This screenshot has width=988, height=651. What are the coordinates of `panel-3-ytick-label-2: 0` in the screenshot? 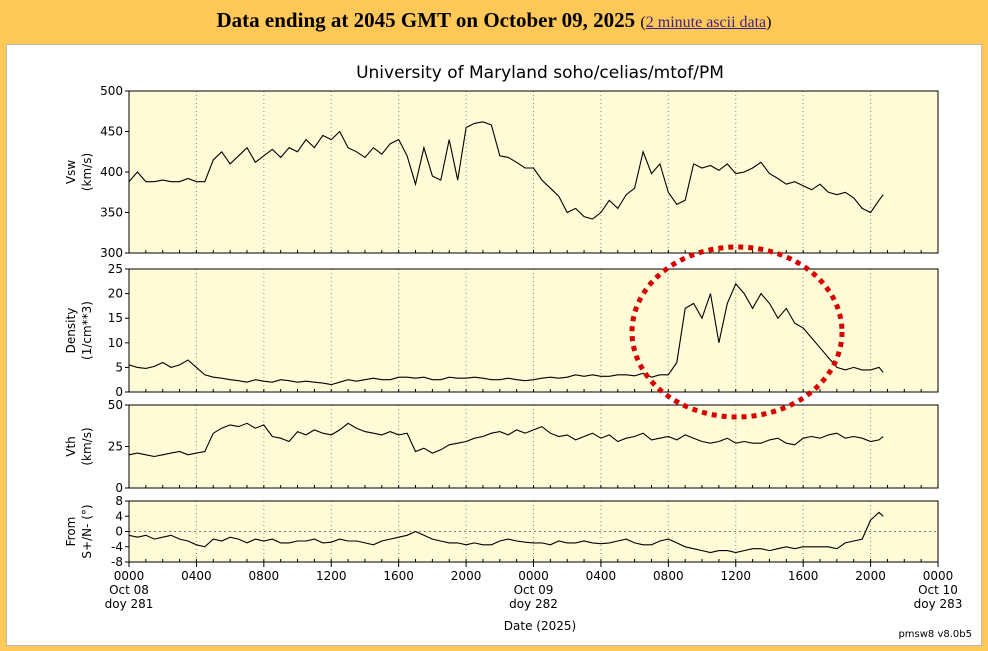 It's located at (119, 532).